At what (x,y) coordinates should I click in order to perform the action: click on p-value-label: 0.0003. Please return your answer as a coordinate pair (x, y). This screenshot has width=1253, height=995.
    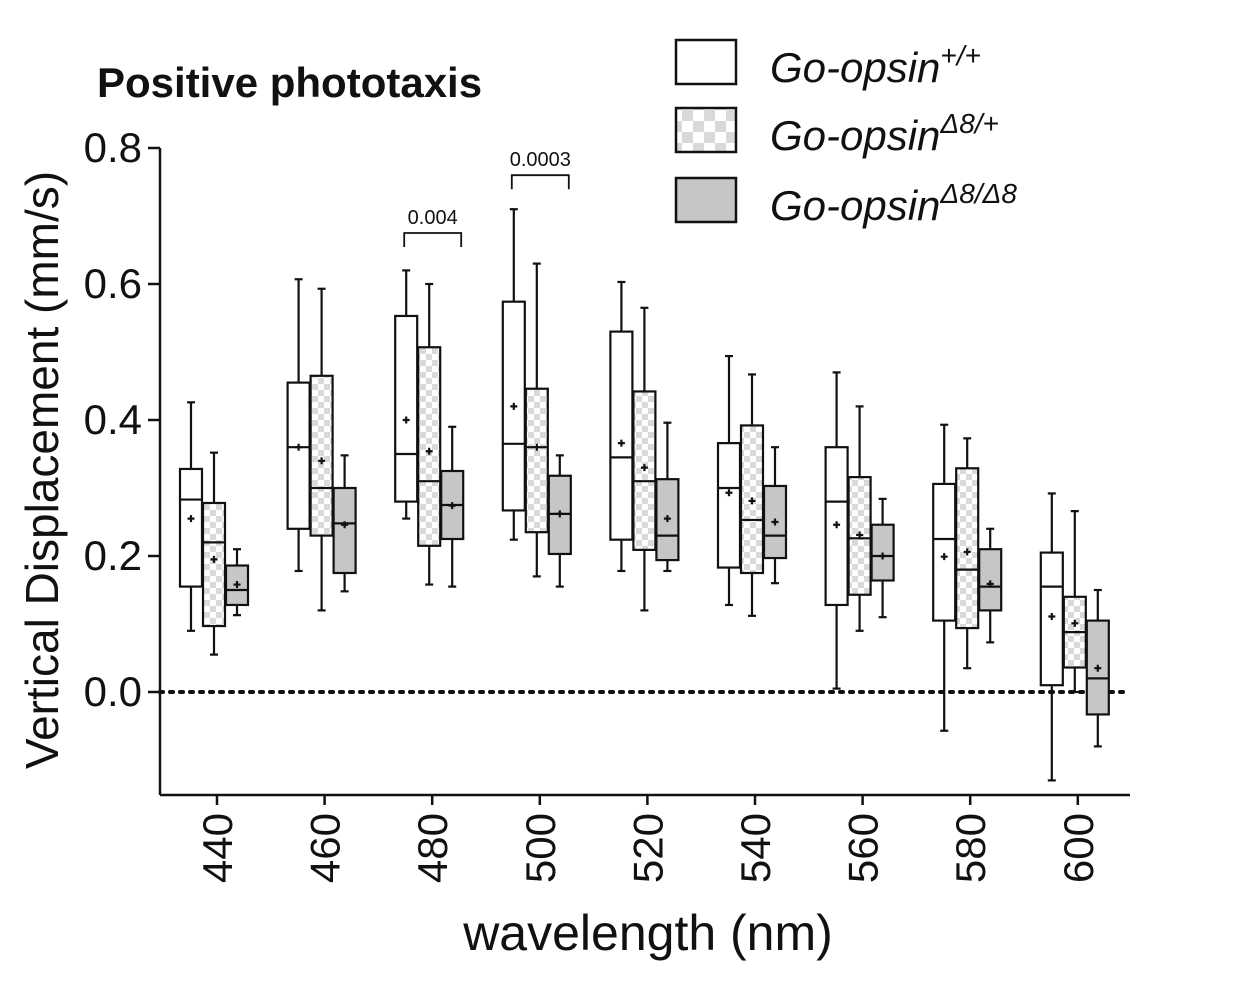
    Looking at the image, I should click on (540, 160).